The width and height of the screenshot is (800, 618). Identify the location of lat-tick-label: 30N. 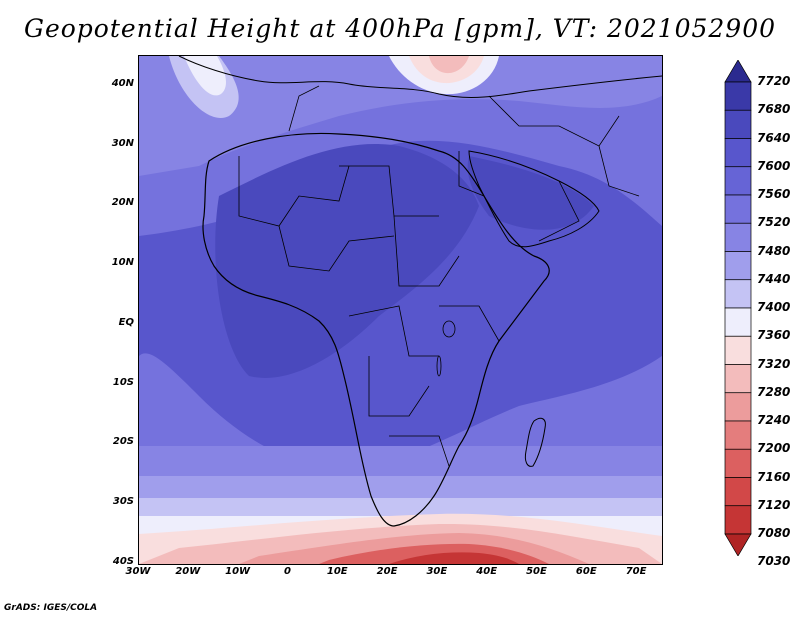
(122, 143).